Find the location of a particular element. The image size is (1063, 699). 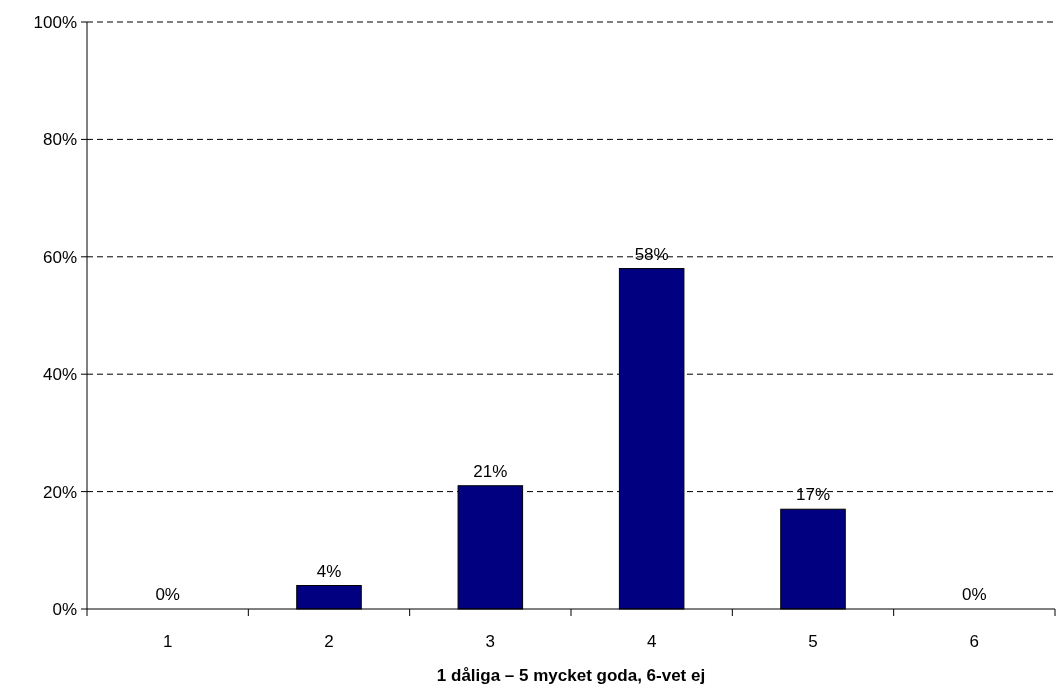

y-tick-label: 80% is located at coordinates (59, 140).